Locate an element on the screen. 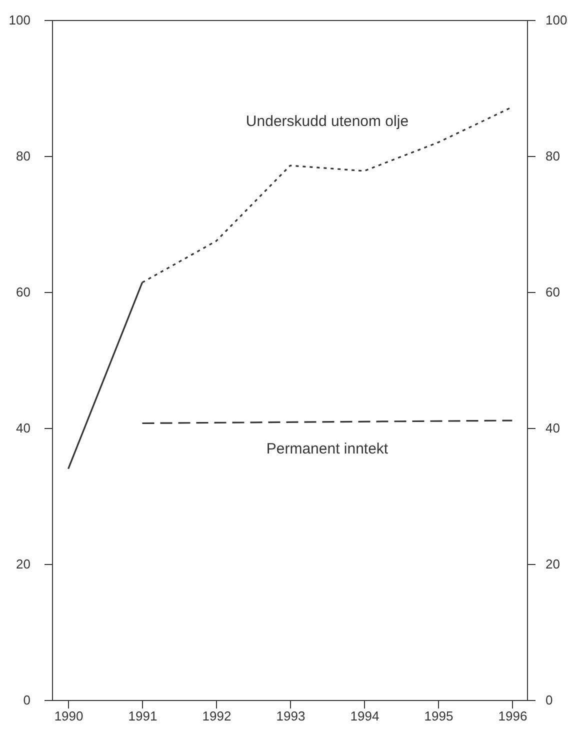  y-tick-label: 80 is located at coordinates (23, 156).